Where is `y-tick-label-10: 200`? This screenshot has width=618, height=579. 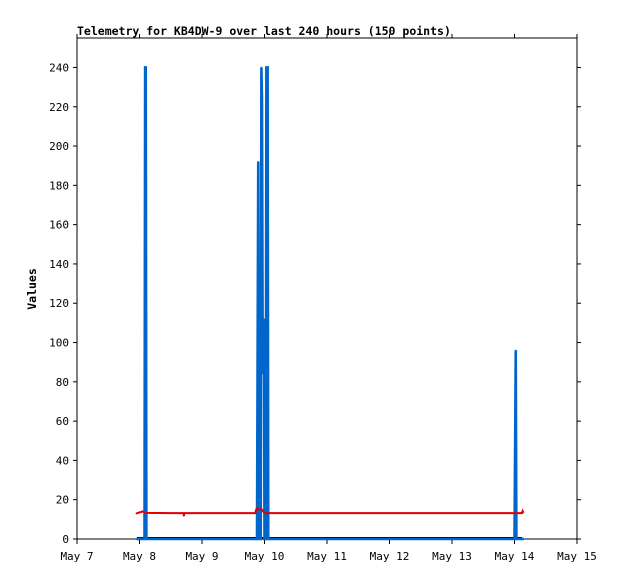
y-tick-label-10: 200 is located at coordinates (59, 146).